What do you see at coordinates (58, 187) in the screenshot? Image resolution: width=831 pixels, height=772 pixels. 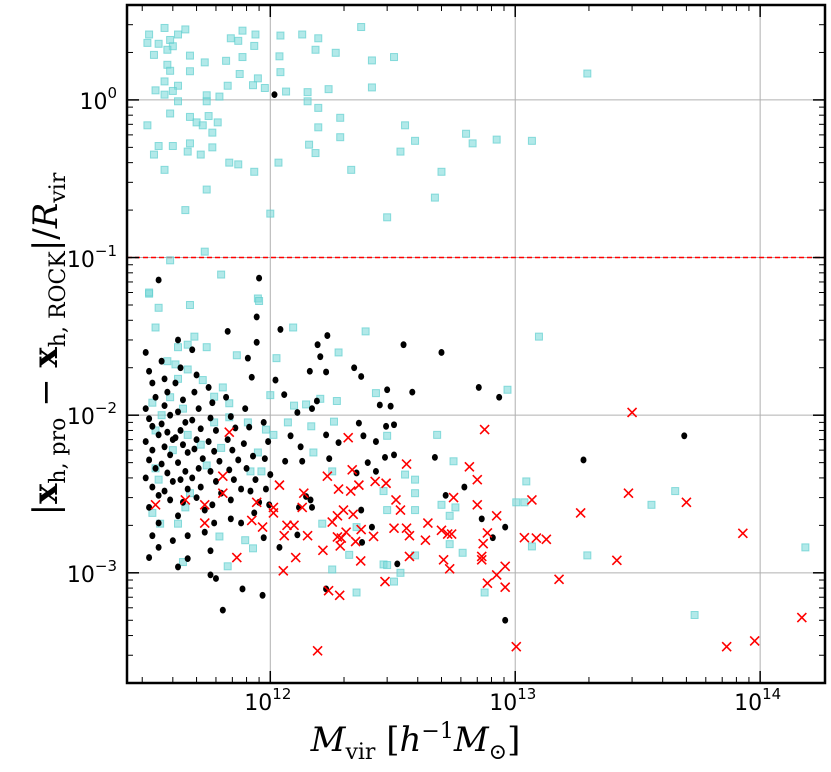 I see `y-label-rsub: vir` at bounding box center [58, 187].